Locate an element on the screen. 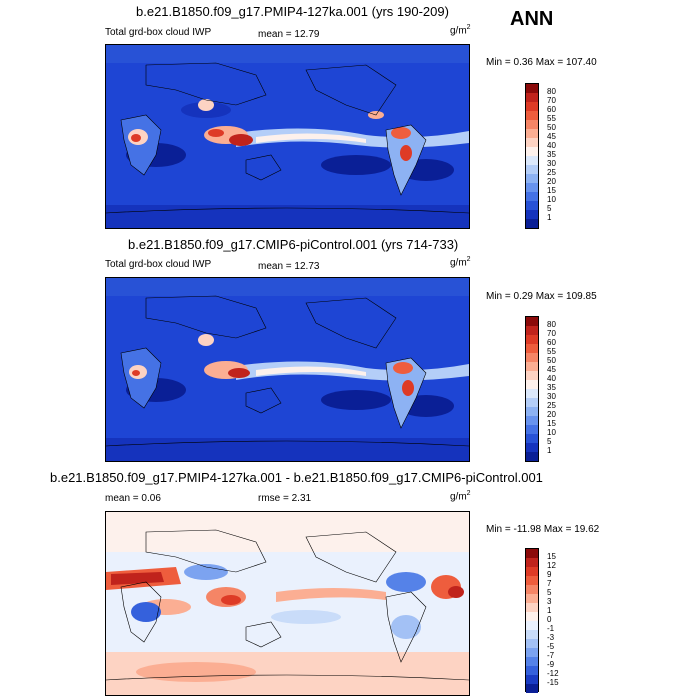  panel2-colorbar-tick: 10 is located at coordinates (551, 432).